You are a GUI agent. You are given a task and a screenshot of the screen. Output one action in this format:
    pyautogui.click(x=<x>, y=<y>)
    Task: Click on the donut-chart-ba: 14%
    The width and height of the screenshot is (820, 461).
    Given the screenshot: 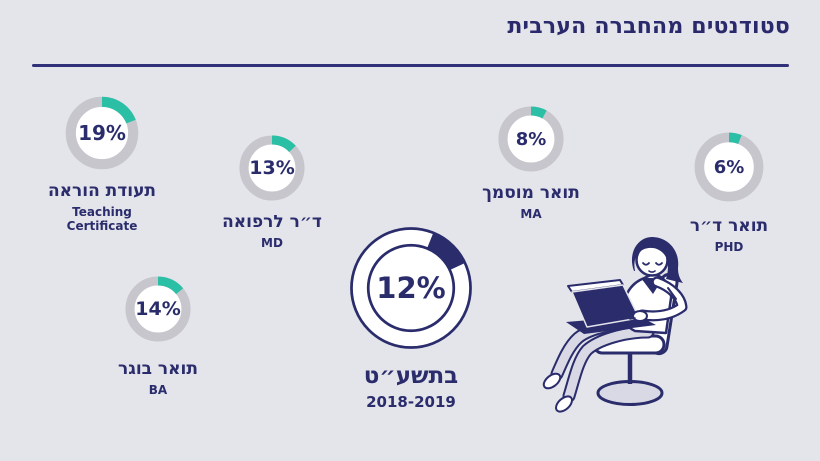 What is the action you would take?
    pyautogui.click(x=158, y=309)
    